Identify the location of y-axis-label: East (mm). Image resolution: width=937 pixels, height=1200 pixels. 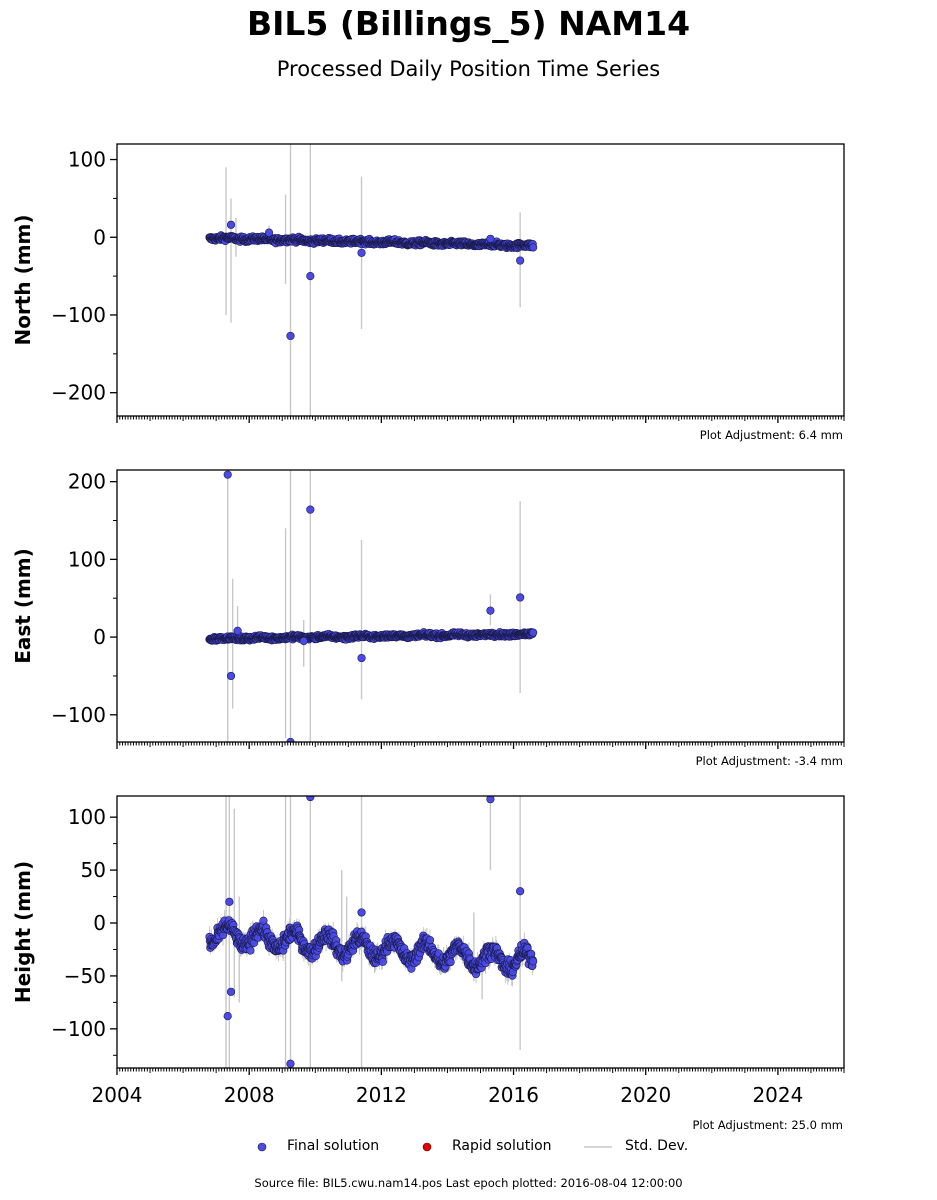
(23, 606).